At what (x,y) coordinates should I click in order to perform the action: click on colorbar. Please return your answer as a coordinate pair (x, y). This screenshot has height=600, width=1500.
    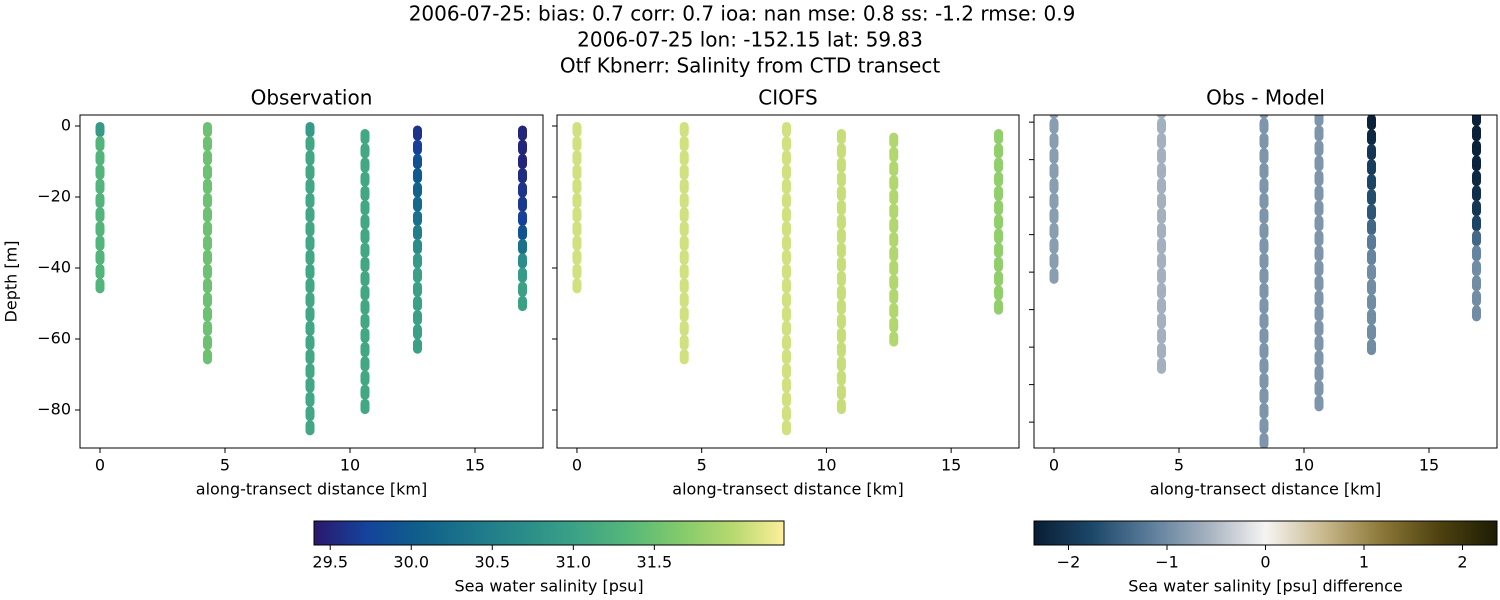
    Looking at the image, I should click on (549, 533).